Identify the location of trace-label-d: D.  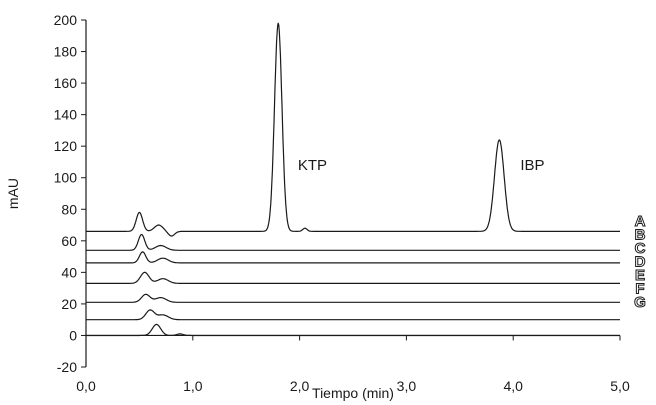
(640, 262).